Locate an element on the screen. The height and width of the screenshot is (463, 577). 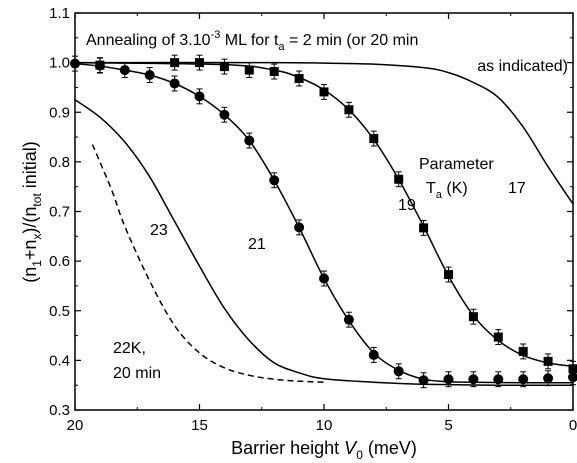
y-tick-label: 0.6 is located at coordinates (59, 261).